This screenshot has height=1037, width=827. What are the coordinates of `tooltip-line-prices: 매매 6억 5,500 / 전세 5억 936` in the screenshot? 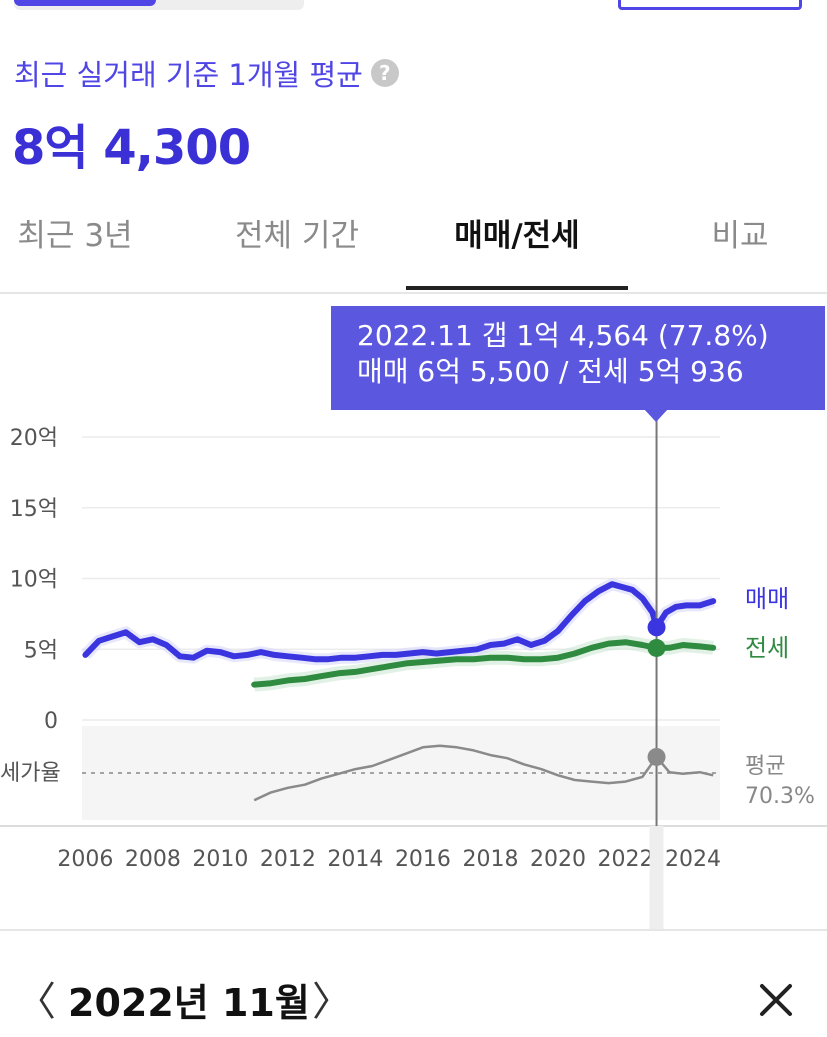 It's located at (550, 371).